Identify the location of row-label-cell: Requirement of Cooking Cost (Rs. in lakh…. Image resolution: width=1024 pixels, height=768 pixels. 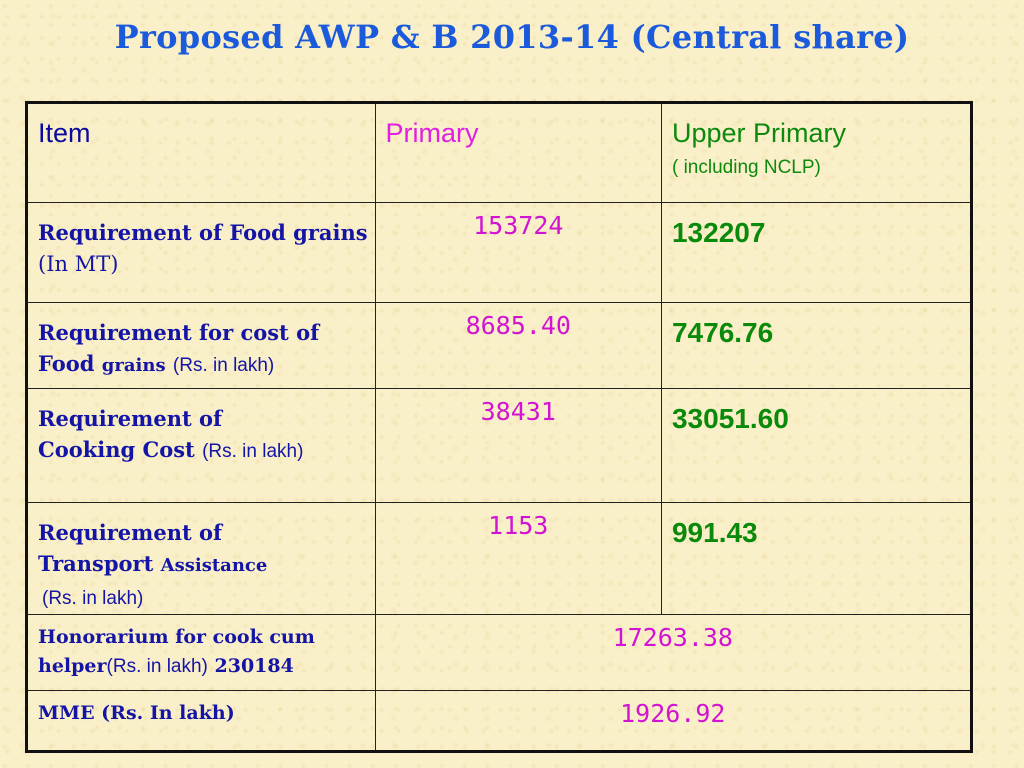
(201, 445).